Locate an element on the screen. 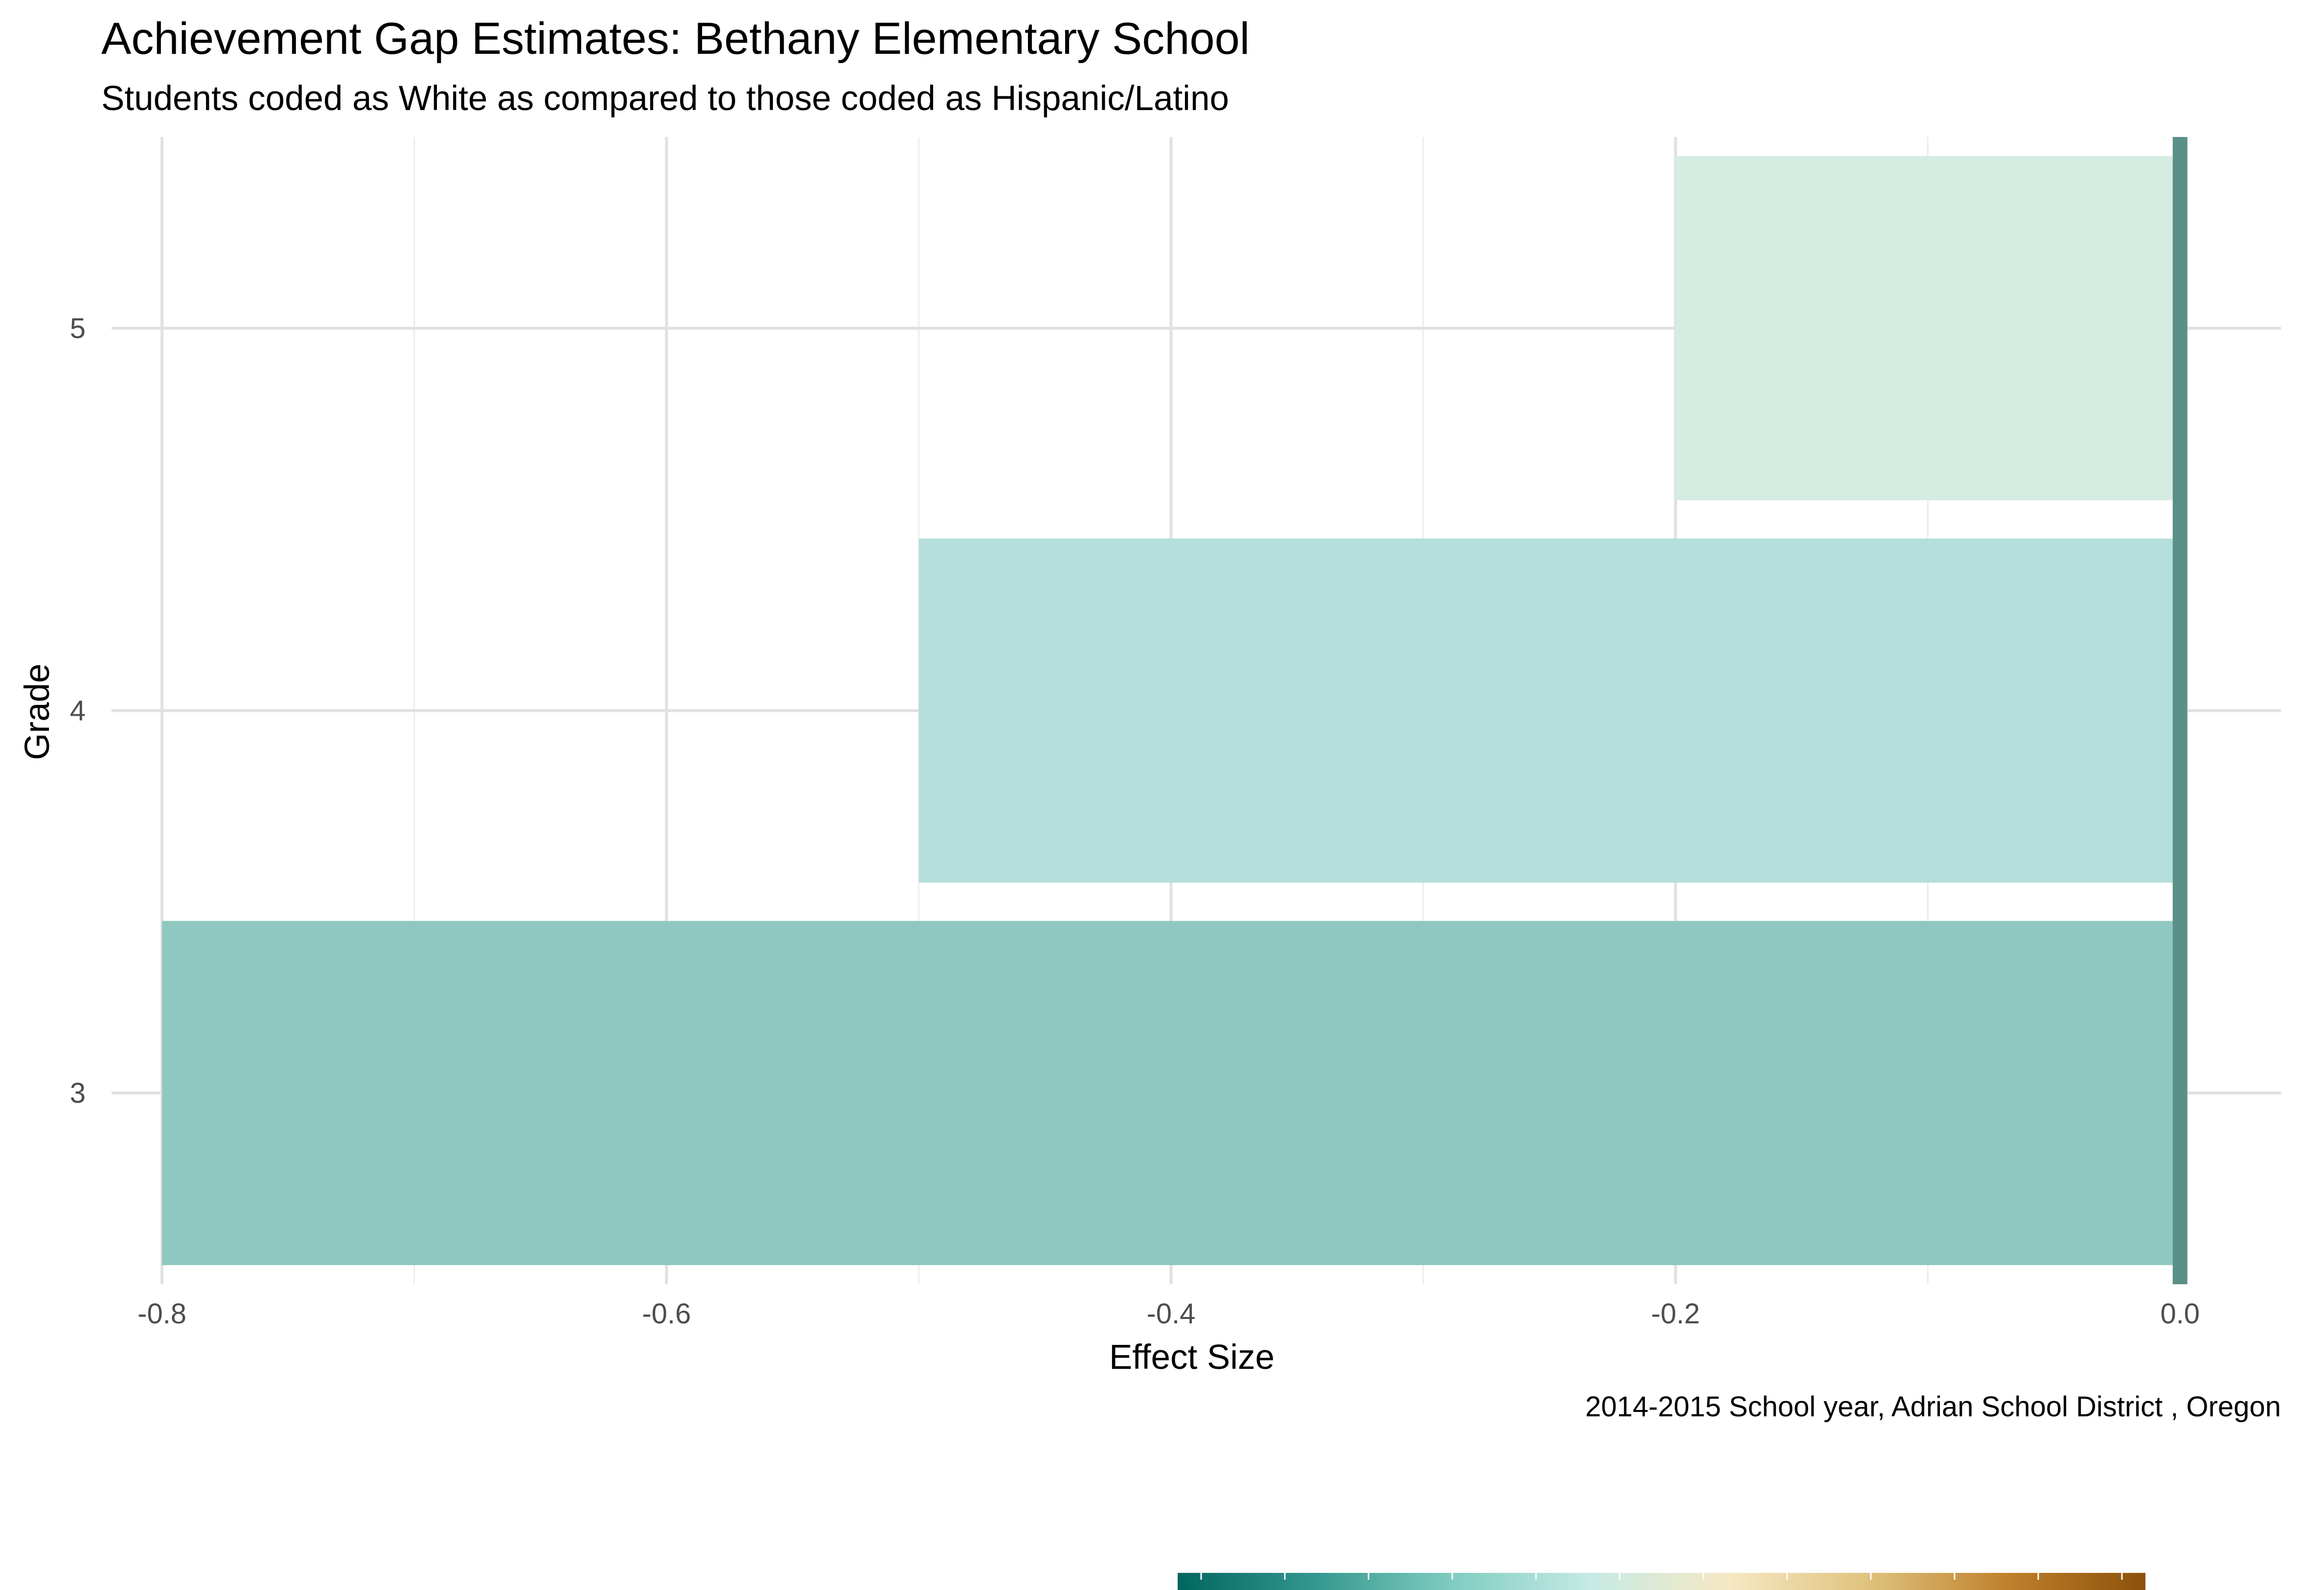 This screenshot has height=1590, width=2324. y-tick-label: 4 is located at coordinates (78, 711).